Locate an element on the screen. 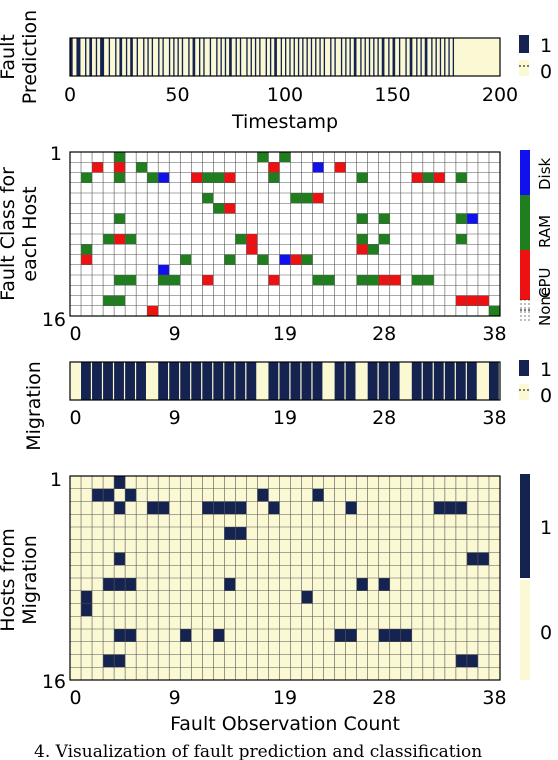 Image resolution: width=558 pixels, height=760 pixels. legend-swatch-ram is located at coordinates (525, 222).